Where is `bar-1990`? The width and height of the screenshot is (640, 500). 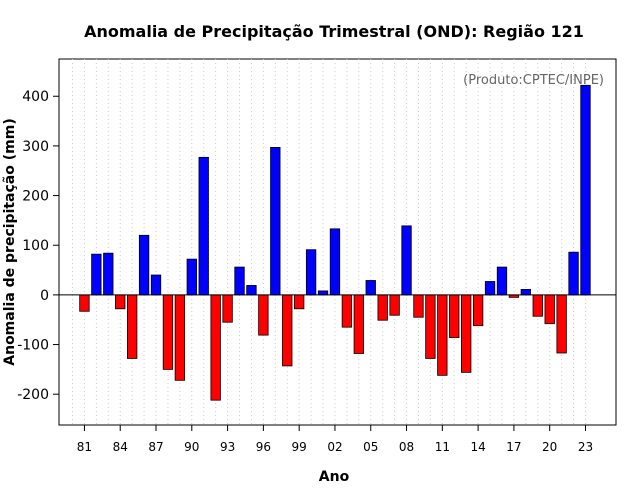
bar-1990 is located at coordinates (191, 277).